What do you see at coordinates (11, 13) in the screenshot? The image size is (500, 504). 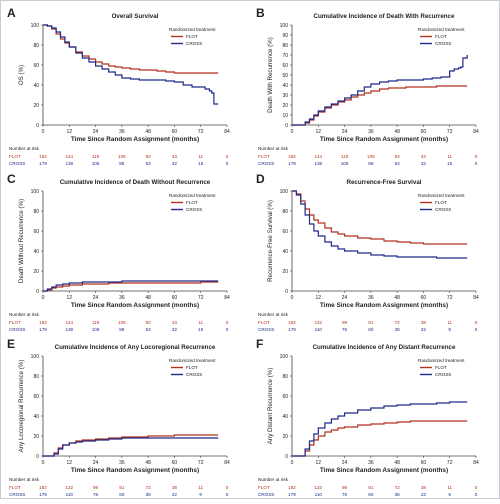 I see `panel-letter-a: A` at bounding box center [11, 13].